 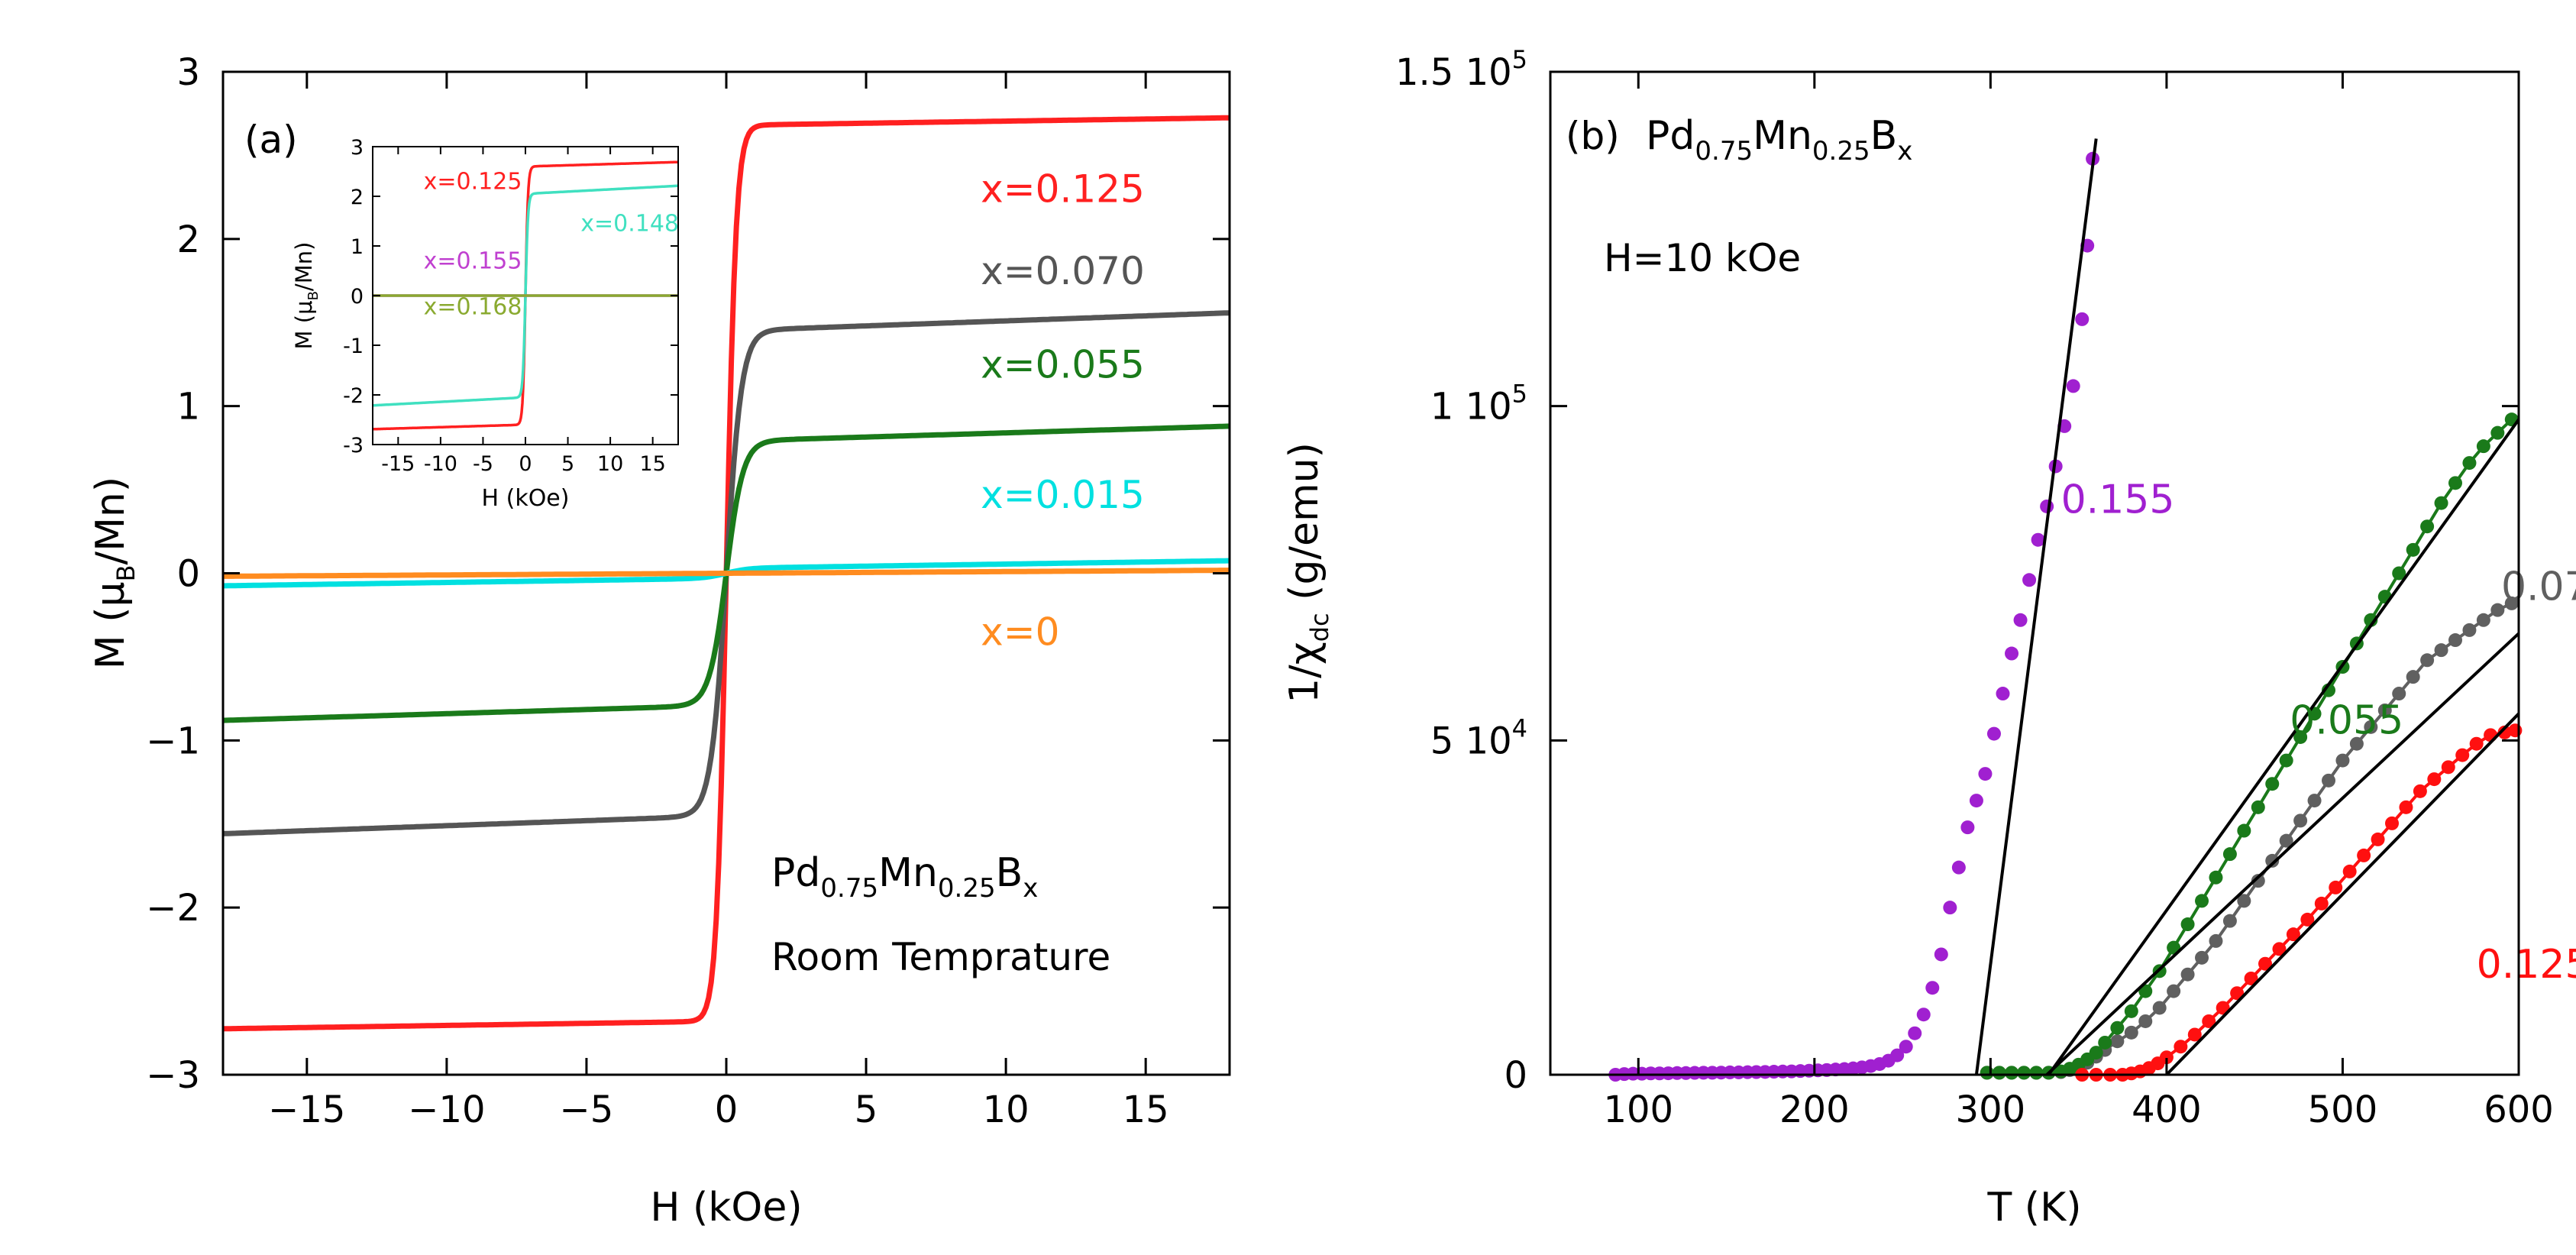 What do you see at coordinates (173, 1075) in the screenshot?
I see `panel-a-y-tick-label: −3` at bounding box center [173, 1075].